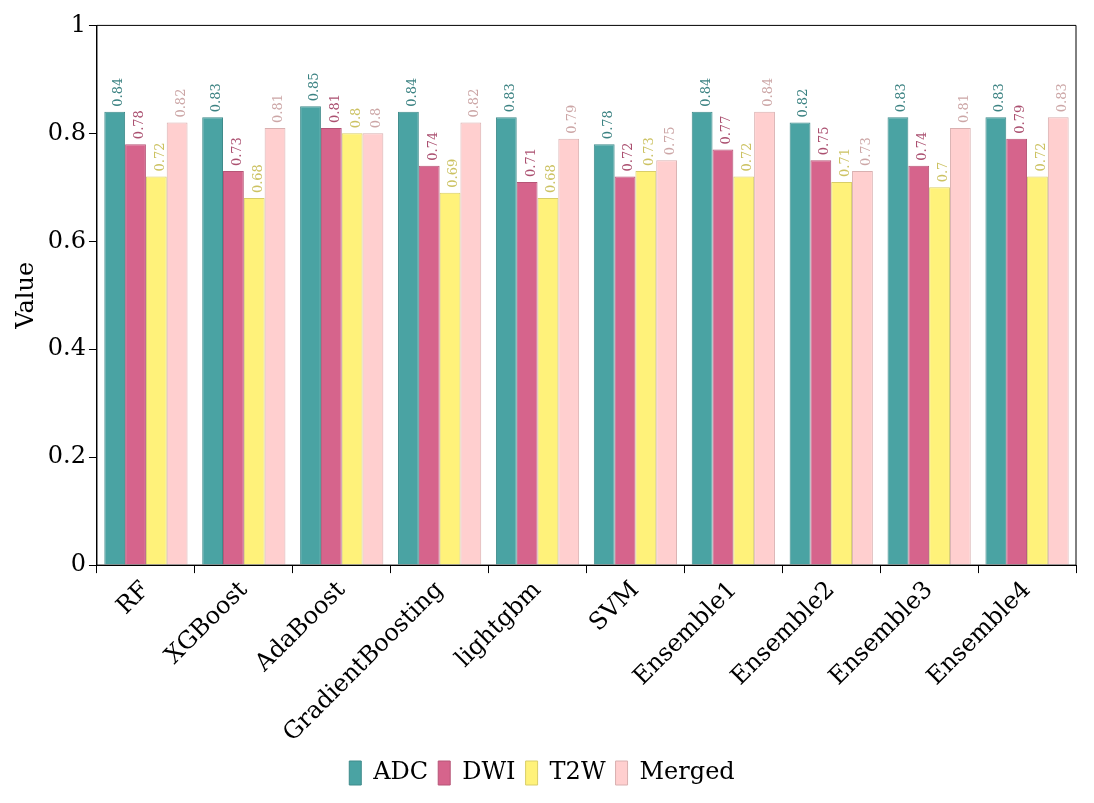 This screenshot has height=803, width=1094. I want to click on y-tick-label: 0.8, so click(66, 131).